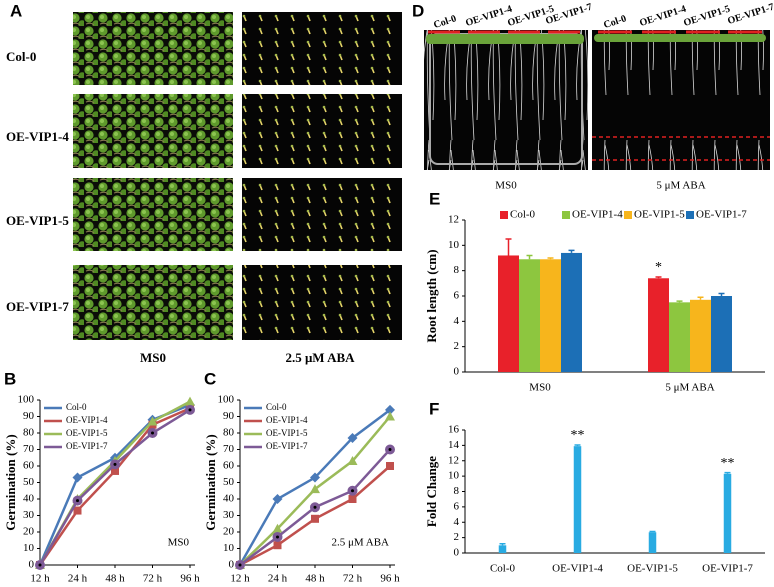 The height and width of the screenshot is (587, 774). What do you see at coordinates (728, 463) in the screenshot?
I see `significance: **` at bounding box center [728, 463].